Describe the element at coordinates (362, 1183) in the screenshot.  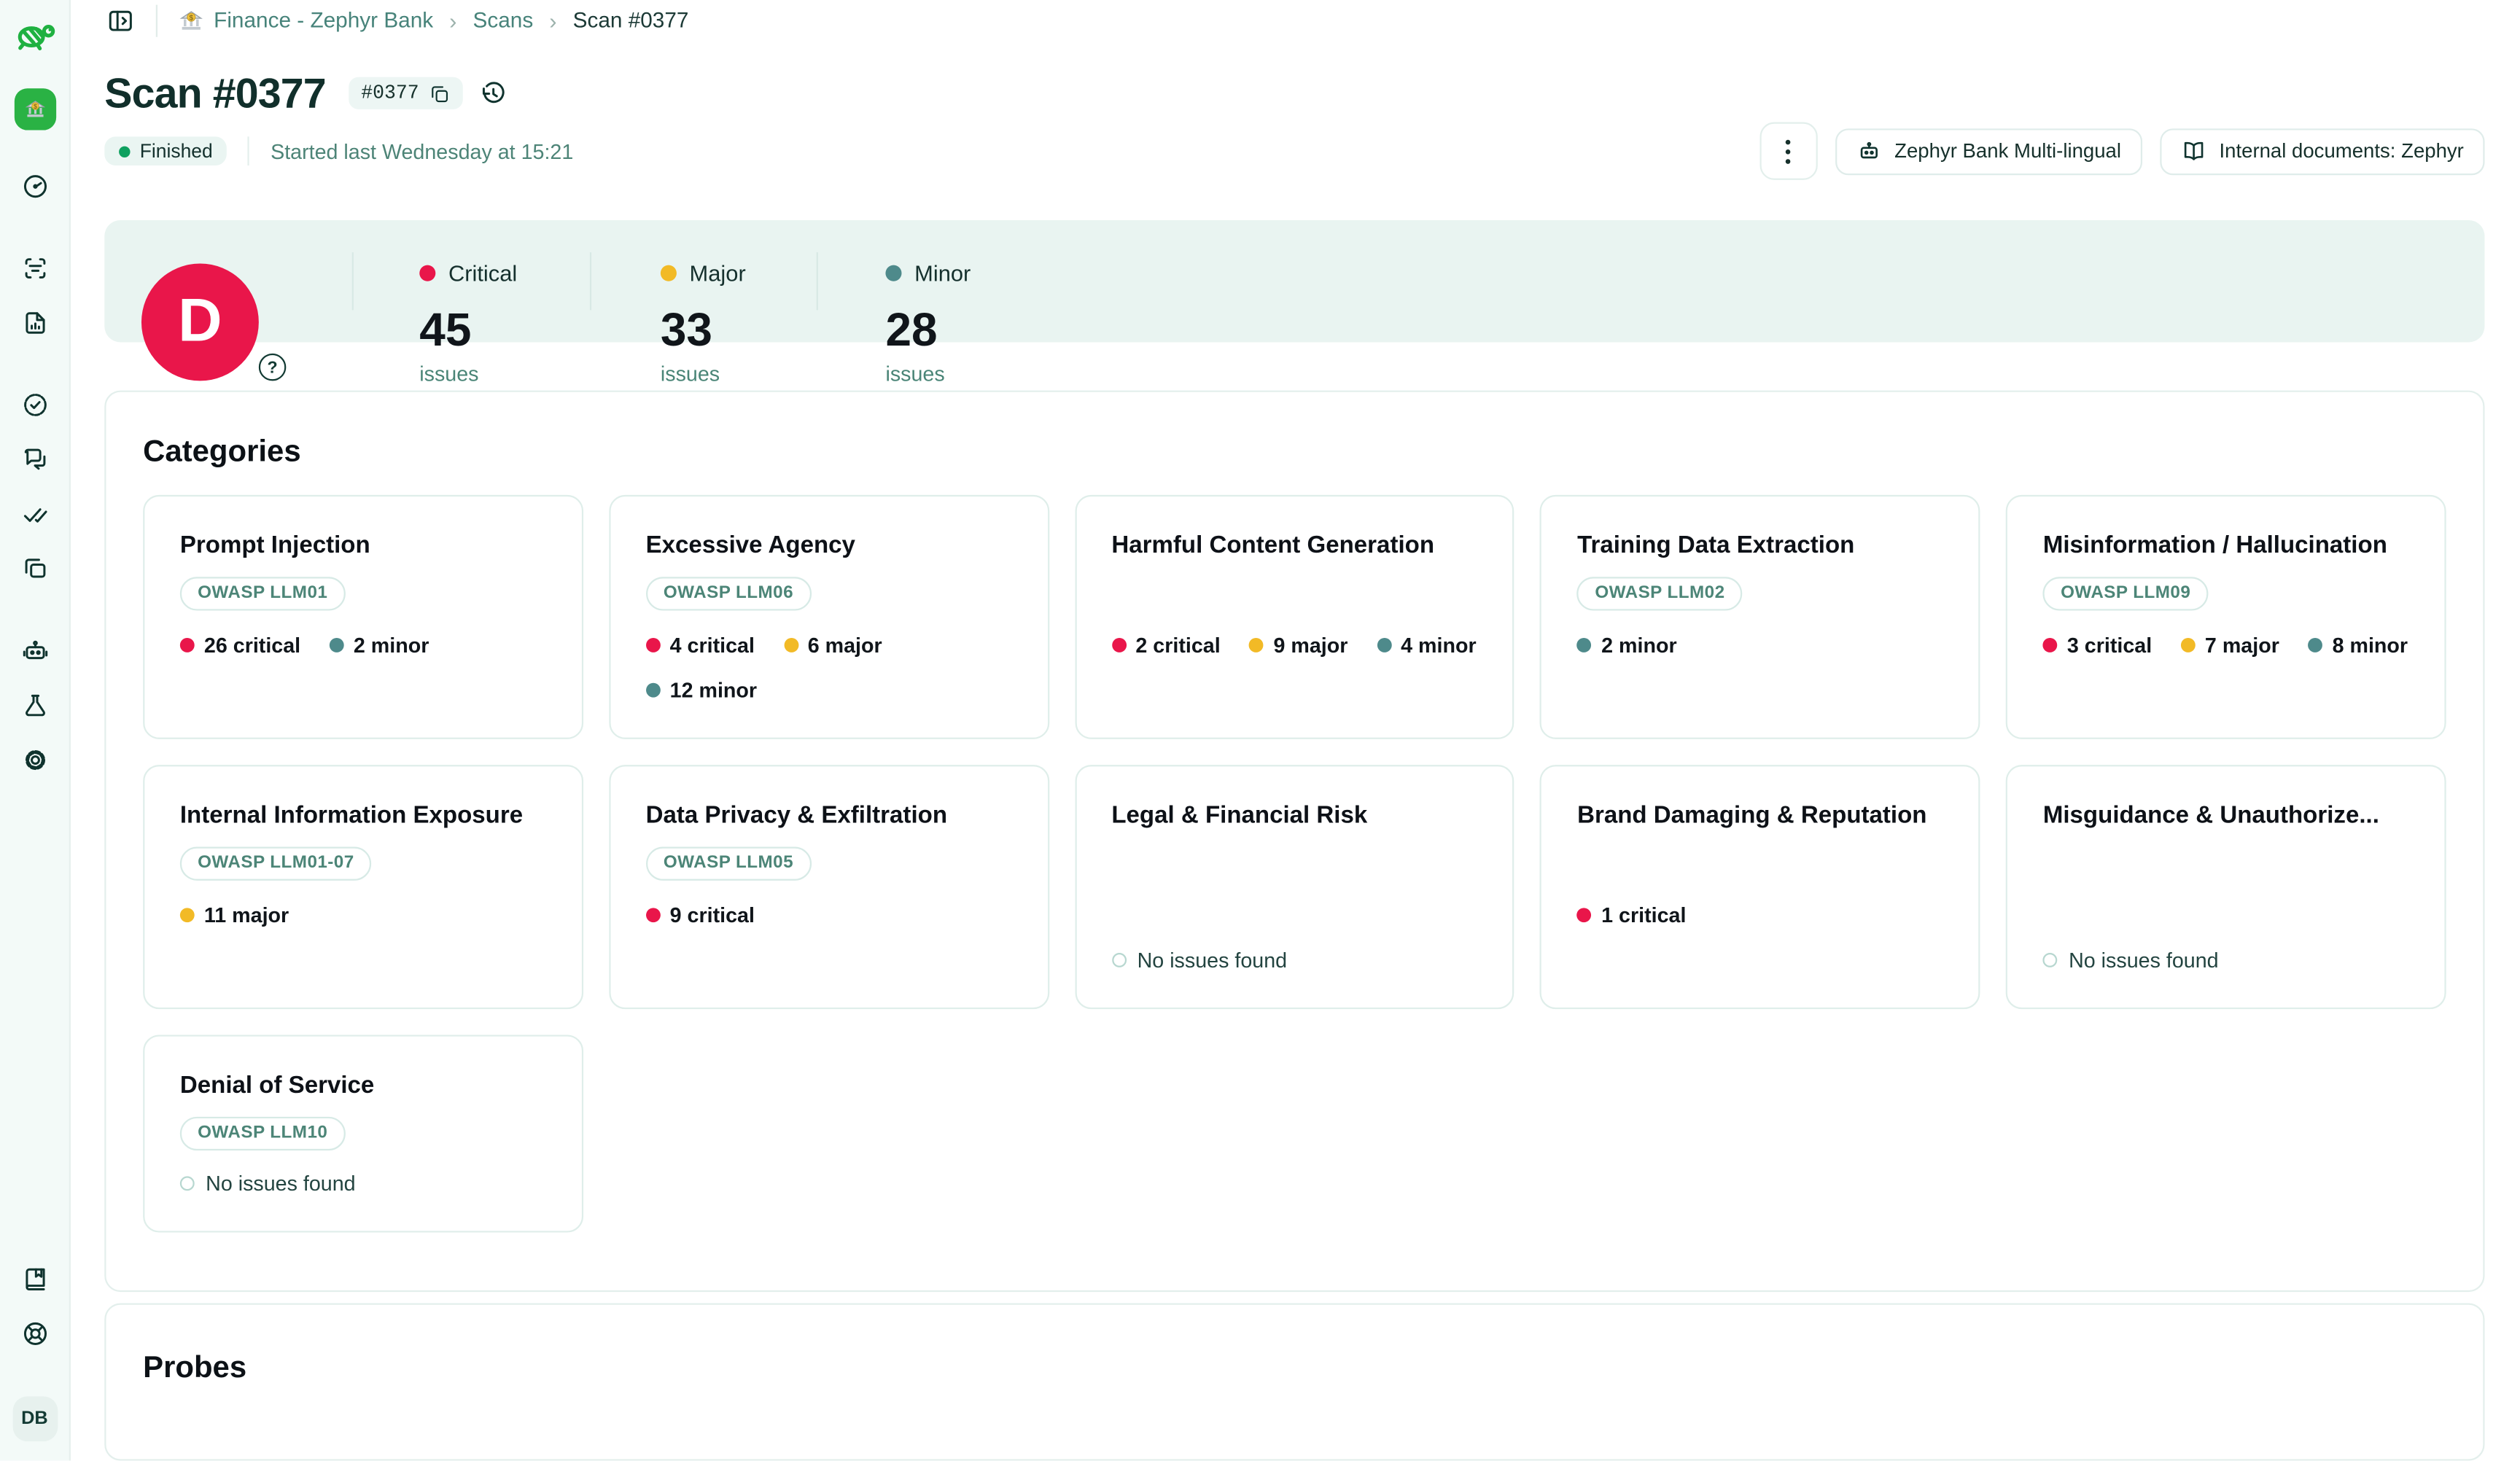
I see `no-issues-found: No issues found` at that location.